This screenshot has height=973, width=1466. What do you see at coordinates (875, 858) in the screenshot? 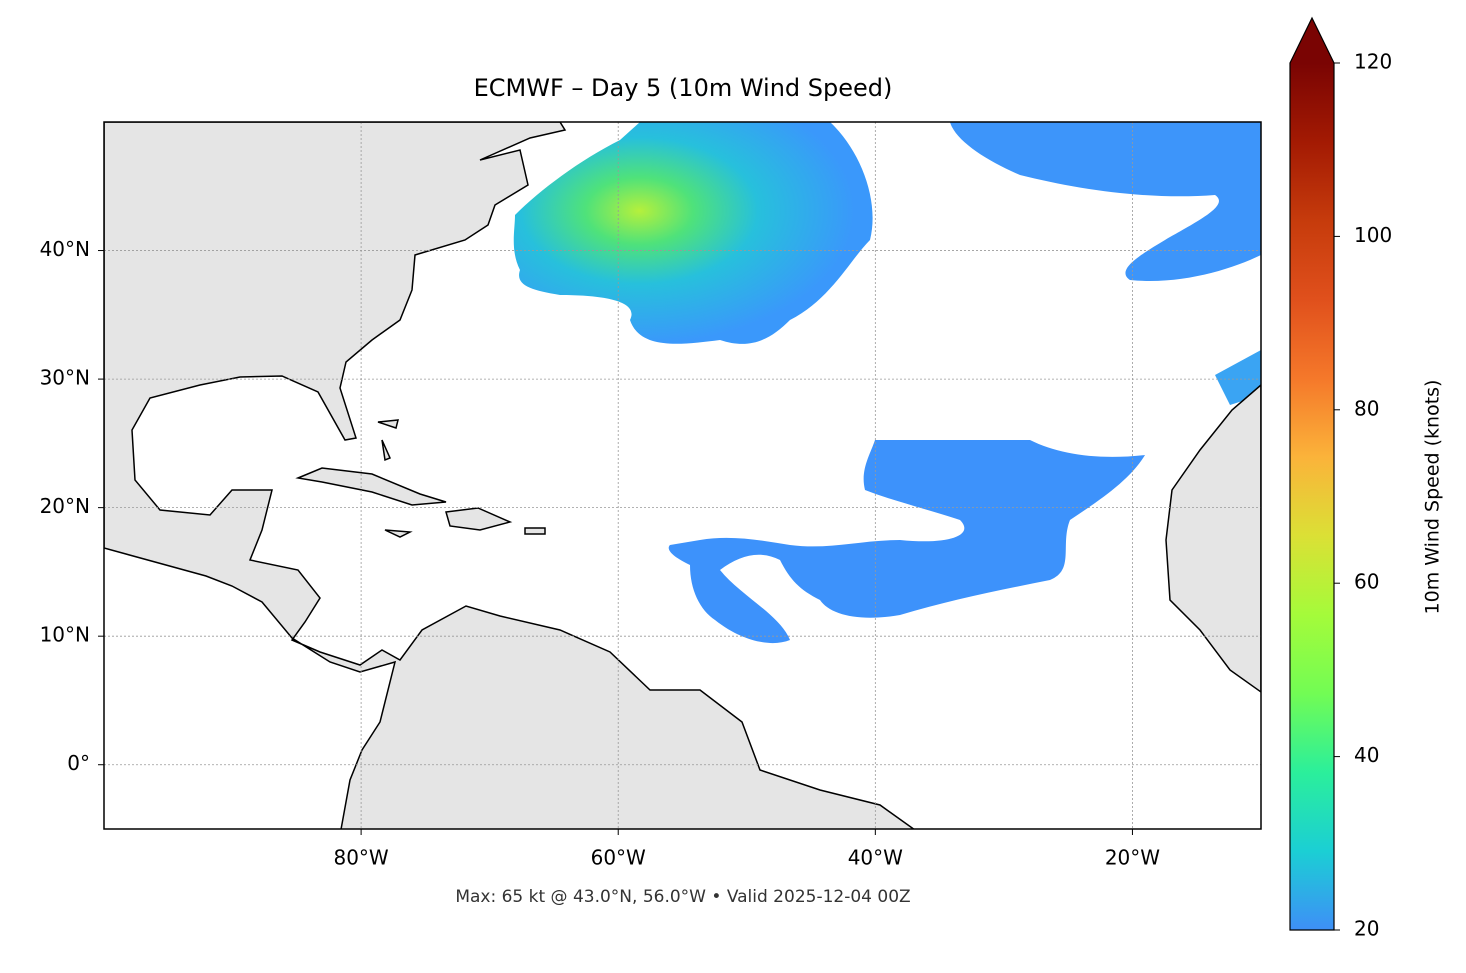
I see `x-tick-label: 40°W` at bounding box center [875, 858].